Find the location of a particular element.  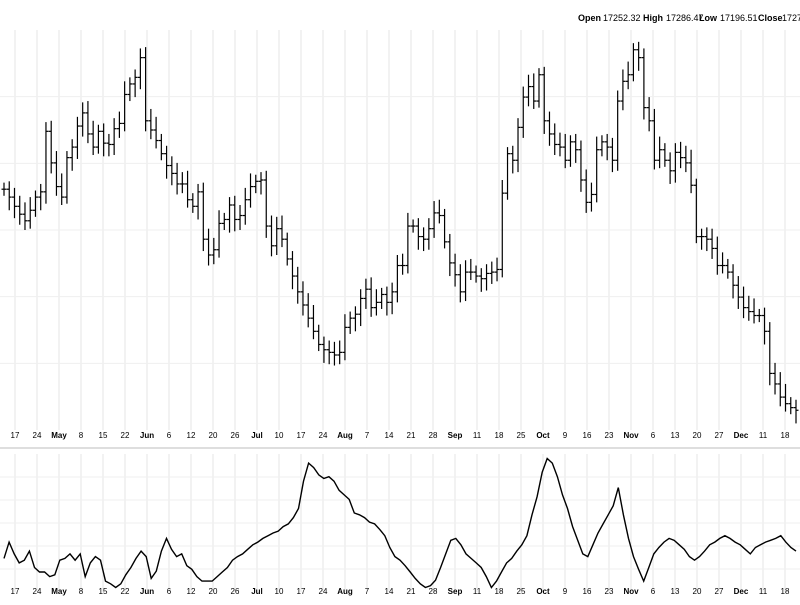

osc-x-tick-label: 20 is located at coordinates (697, 591).